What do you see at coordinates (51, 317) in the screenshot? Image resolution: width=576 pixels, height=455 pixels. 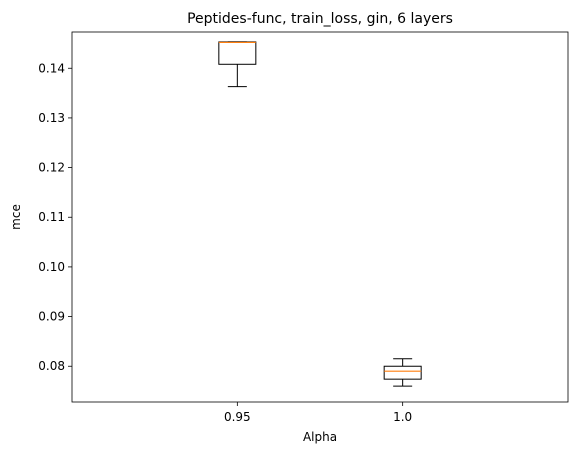 I see `y-tick-label: 0.09` at bounding box center [51, 317].